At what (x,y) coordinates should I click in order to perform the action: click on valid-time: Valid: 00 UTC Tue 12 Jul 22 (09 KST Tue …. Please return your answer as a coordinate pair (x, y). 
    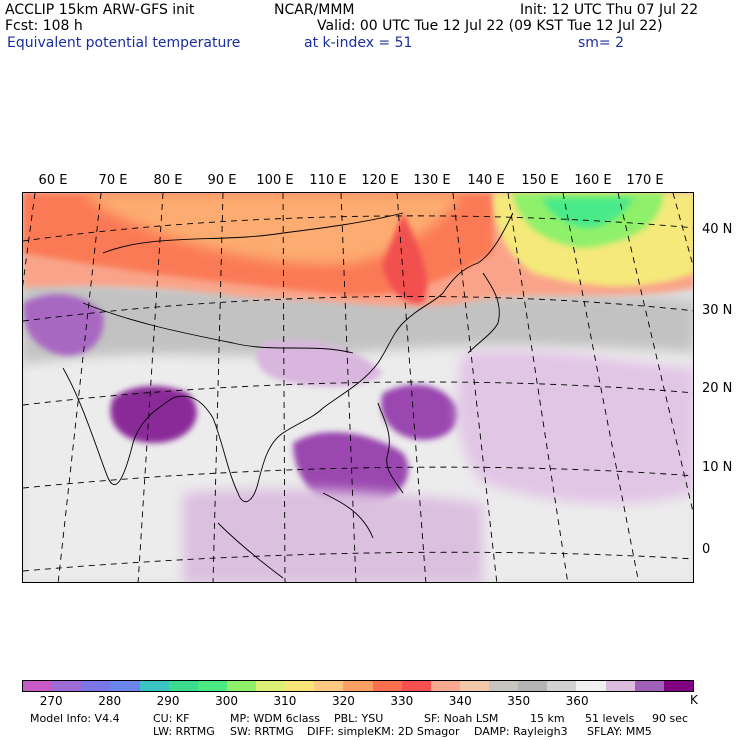
    Looking at the image, I should click on (490, 26).